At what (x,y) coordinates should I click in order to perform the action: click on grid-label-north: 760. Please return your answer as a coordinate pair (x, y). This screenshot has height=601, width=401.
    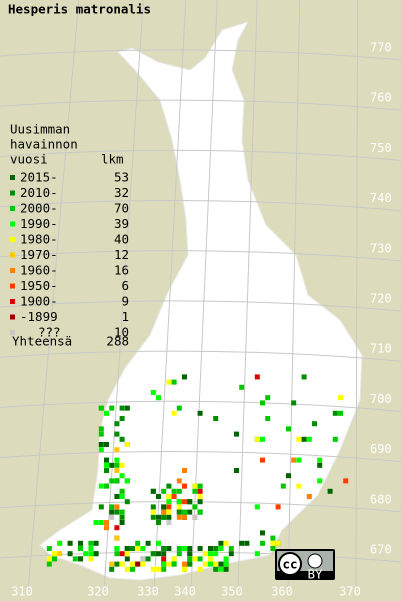
    Looking at the image, I should click on (381, 98).